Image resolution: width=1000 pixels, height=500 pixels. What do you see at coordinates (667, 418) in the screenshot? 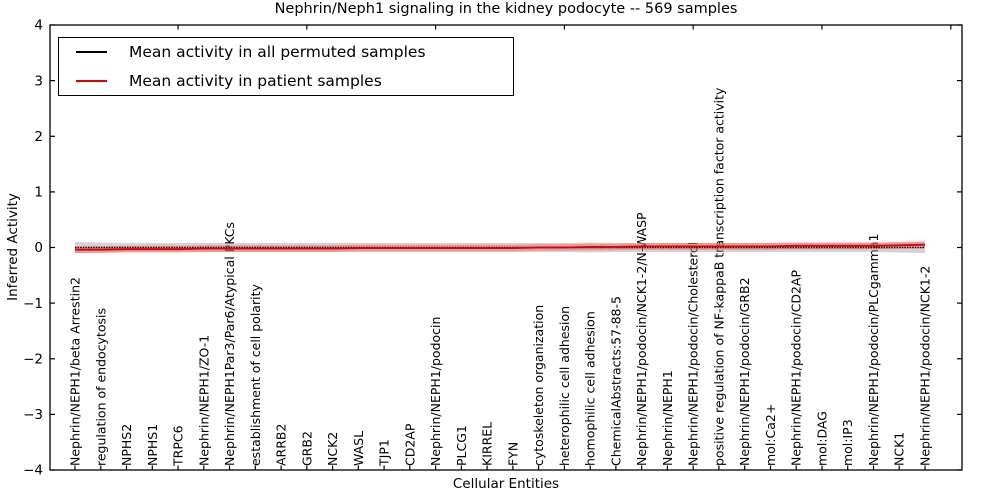
I see `category-label: Nephrin/NEPH1` at bounding box center [667, 418].